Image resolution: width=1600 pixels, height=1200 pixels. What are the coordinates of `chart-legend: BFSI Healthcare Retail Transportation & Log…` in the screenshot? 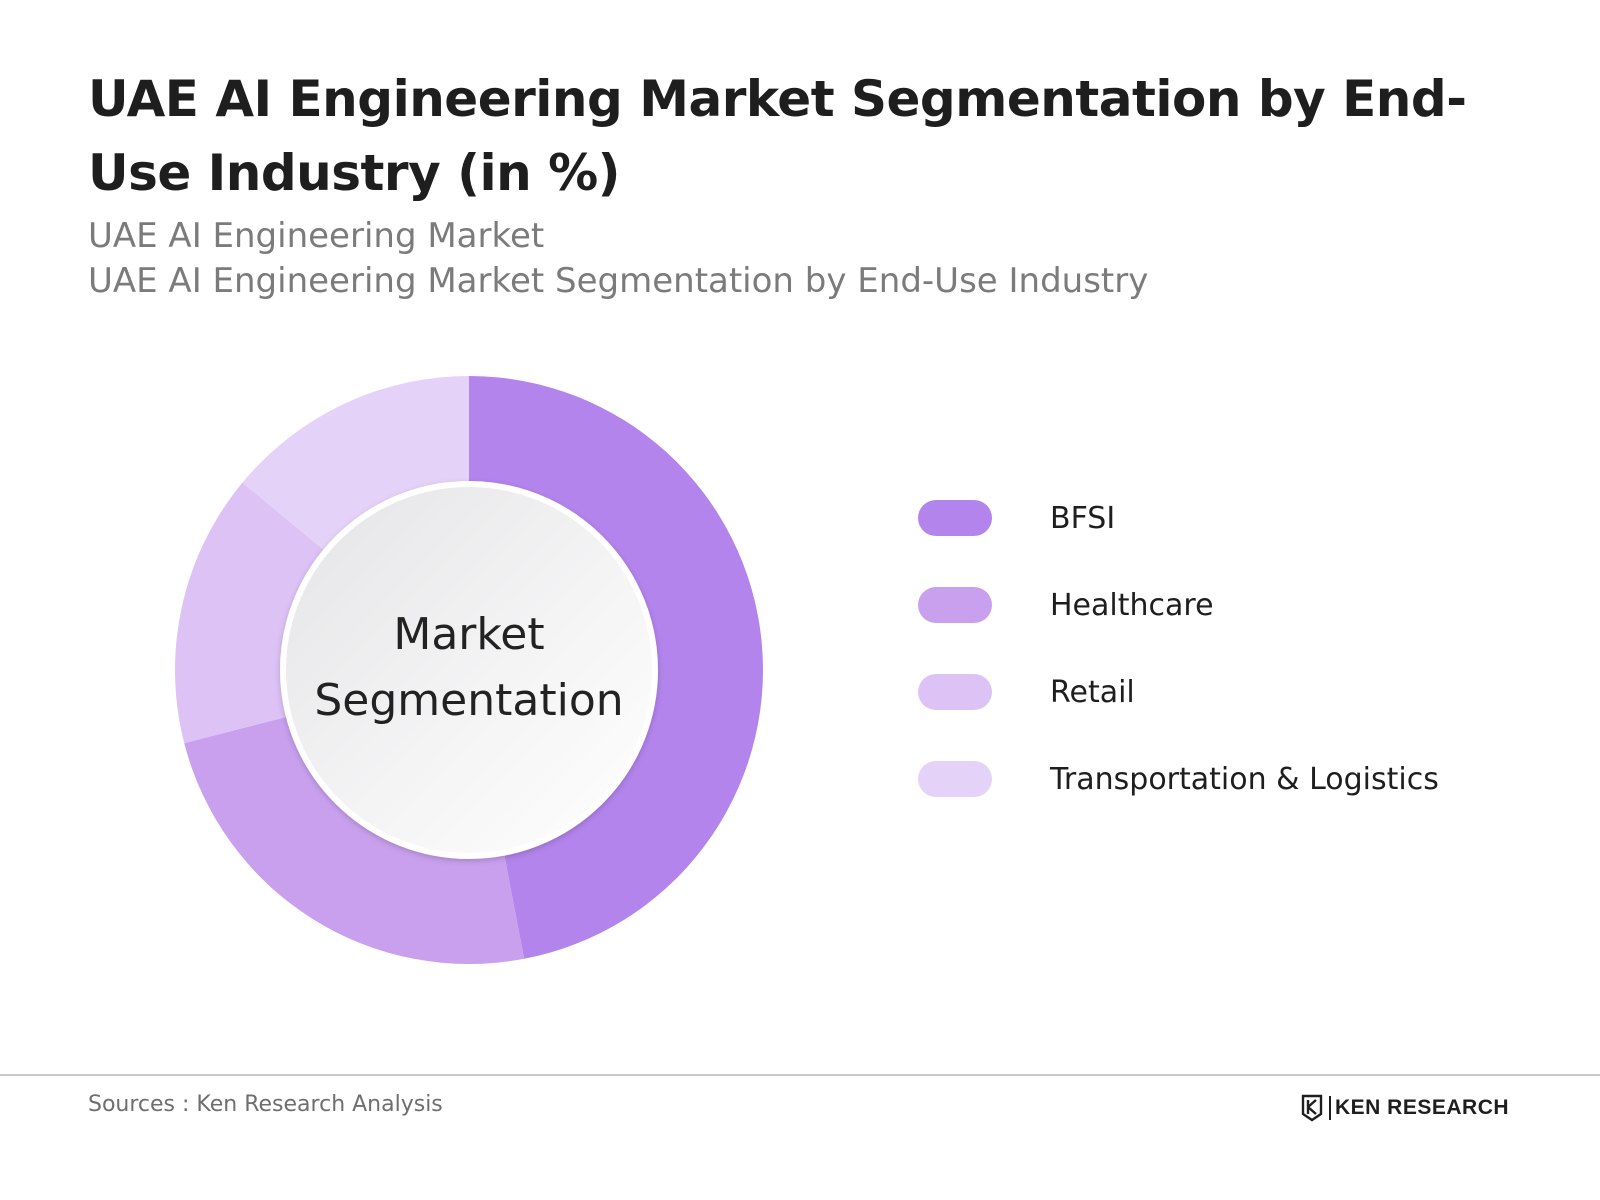 It's located at (1228, 674).